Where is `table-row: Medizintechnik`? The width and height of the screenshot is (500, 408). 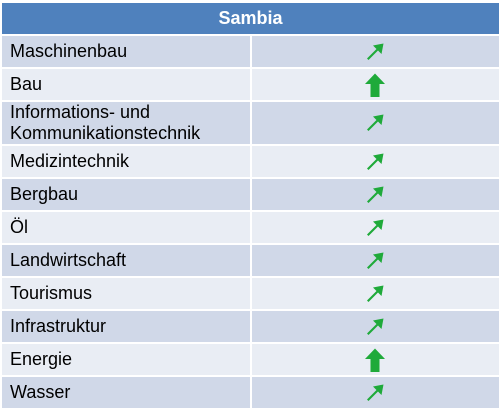
table-row: Medizintechnik is located at coordinates (250, 161).